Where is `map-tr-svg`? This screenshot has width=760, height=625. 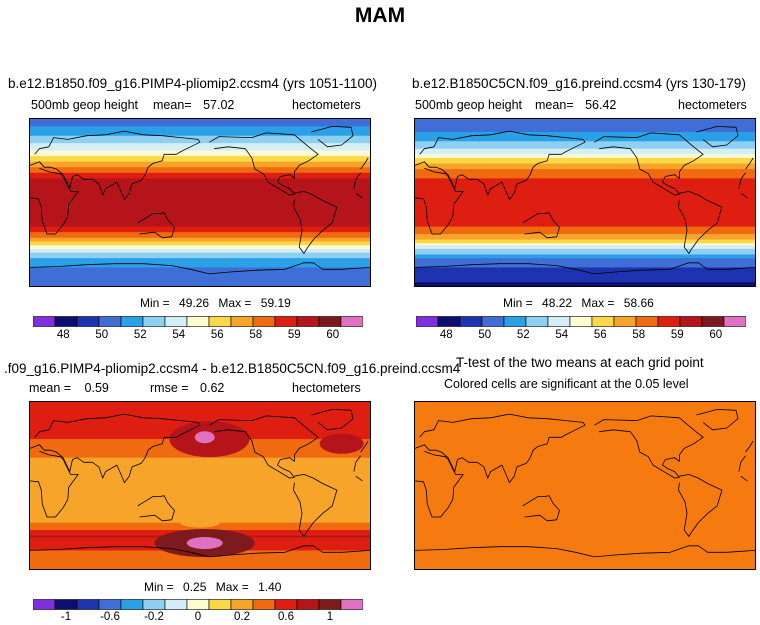 map-tr-svg is located at coordinates (585, 202).